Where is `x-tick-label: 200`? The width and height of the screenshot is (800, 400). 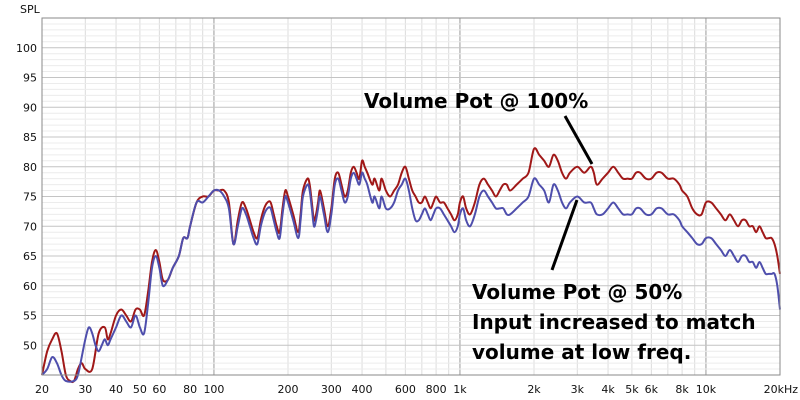 x-tick-label: 200 is located at coordinates (288, 389).